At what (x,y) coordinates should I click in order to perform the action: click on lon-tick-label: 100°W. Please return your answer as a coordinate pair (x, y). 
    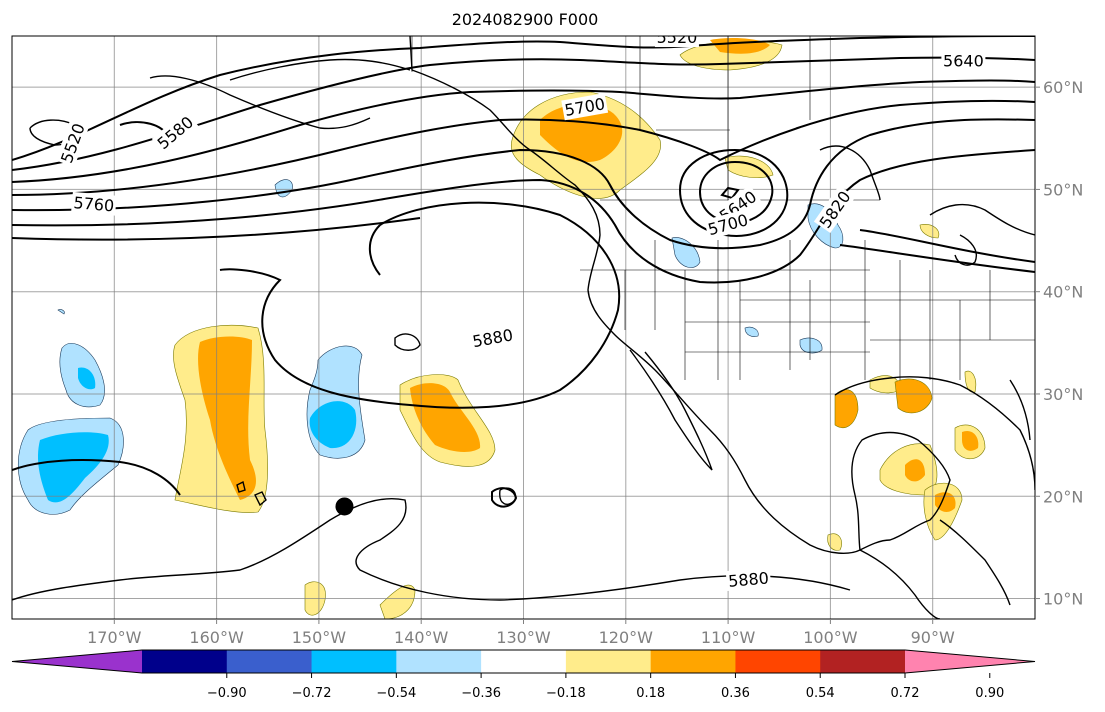
    Looking at the image, I should click on (830, 637).